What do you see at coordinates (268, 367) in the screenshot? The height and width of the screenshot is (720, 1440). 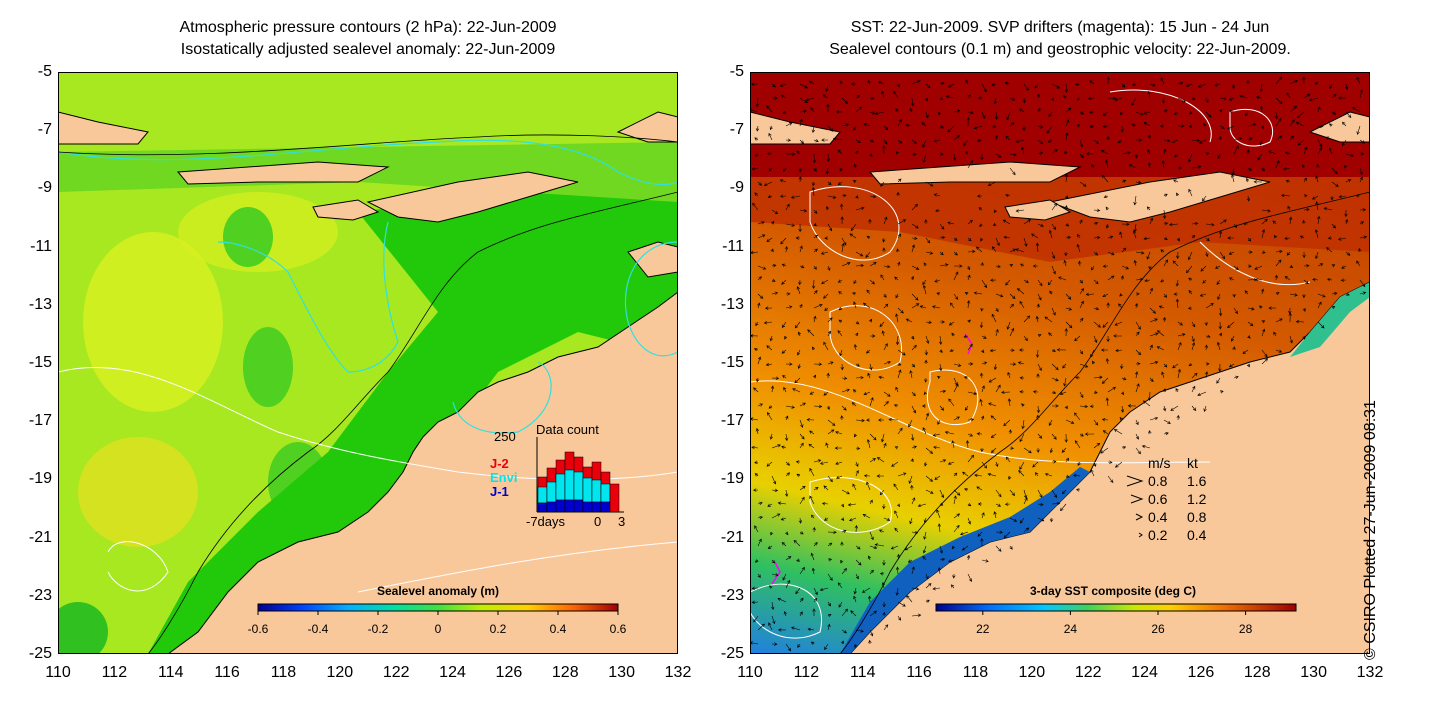 I see `sla-low-region` at bounding box center [268, 367].